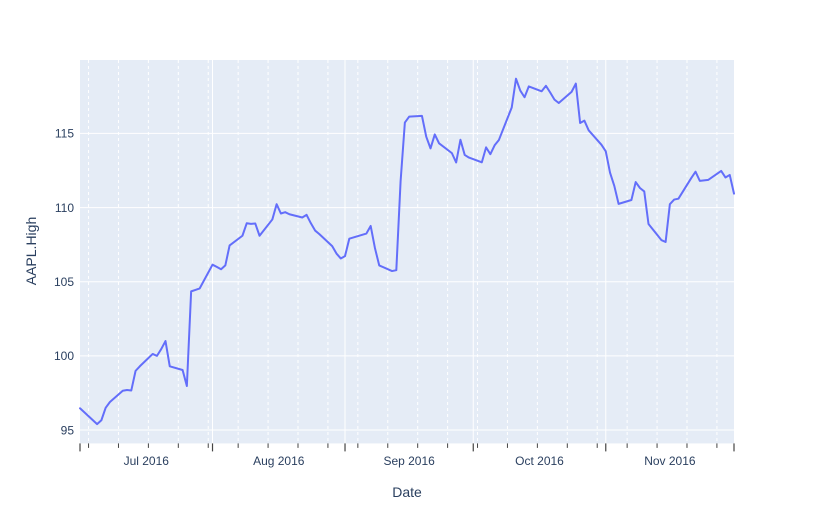 This screenshot has width=813, height=525. I want to click on y-tick-label: 115, so click(64, 134).